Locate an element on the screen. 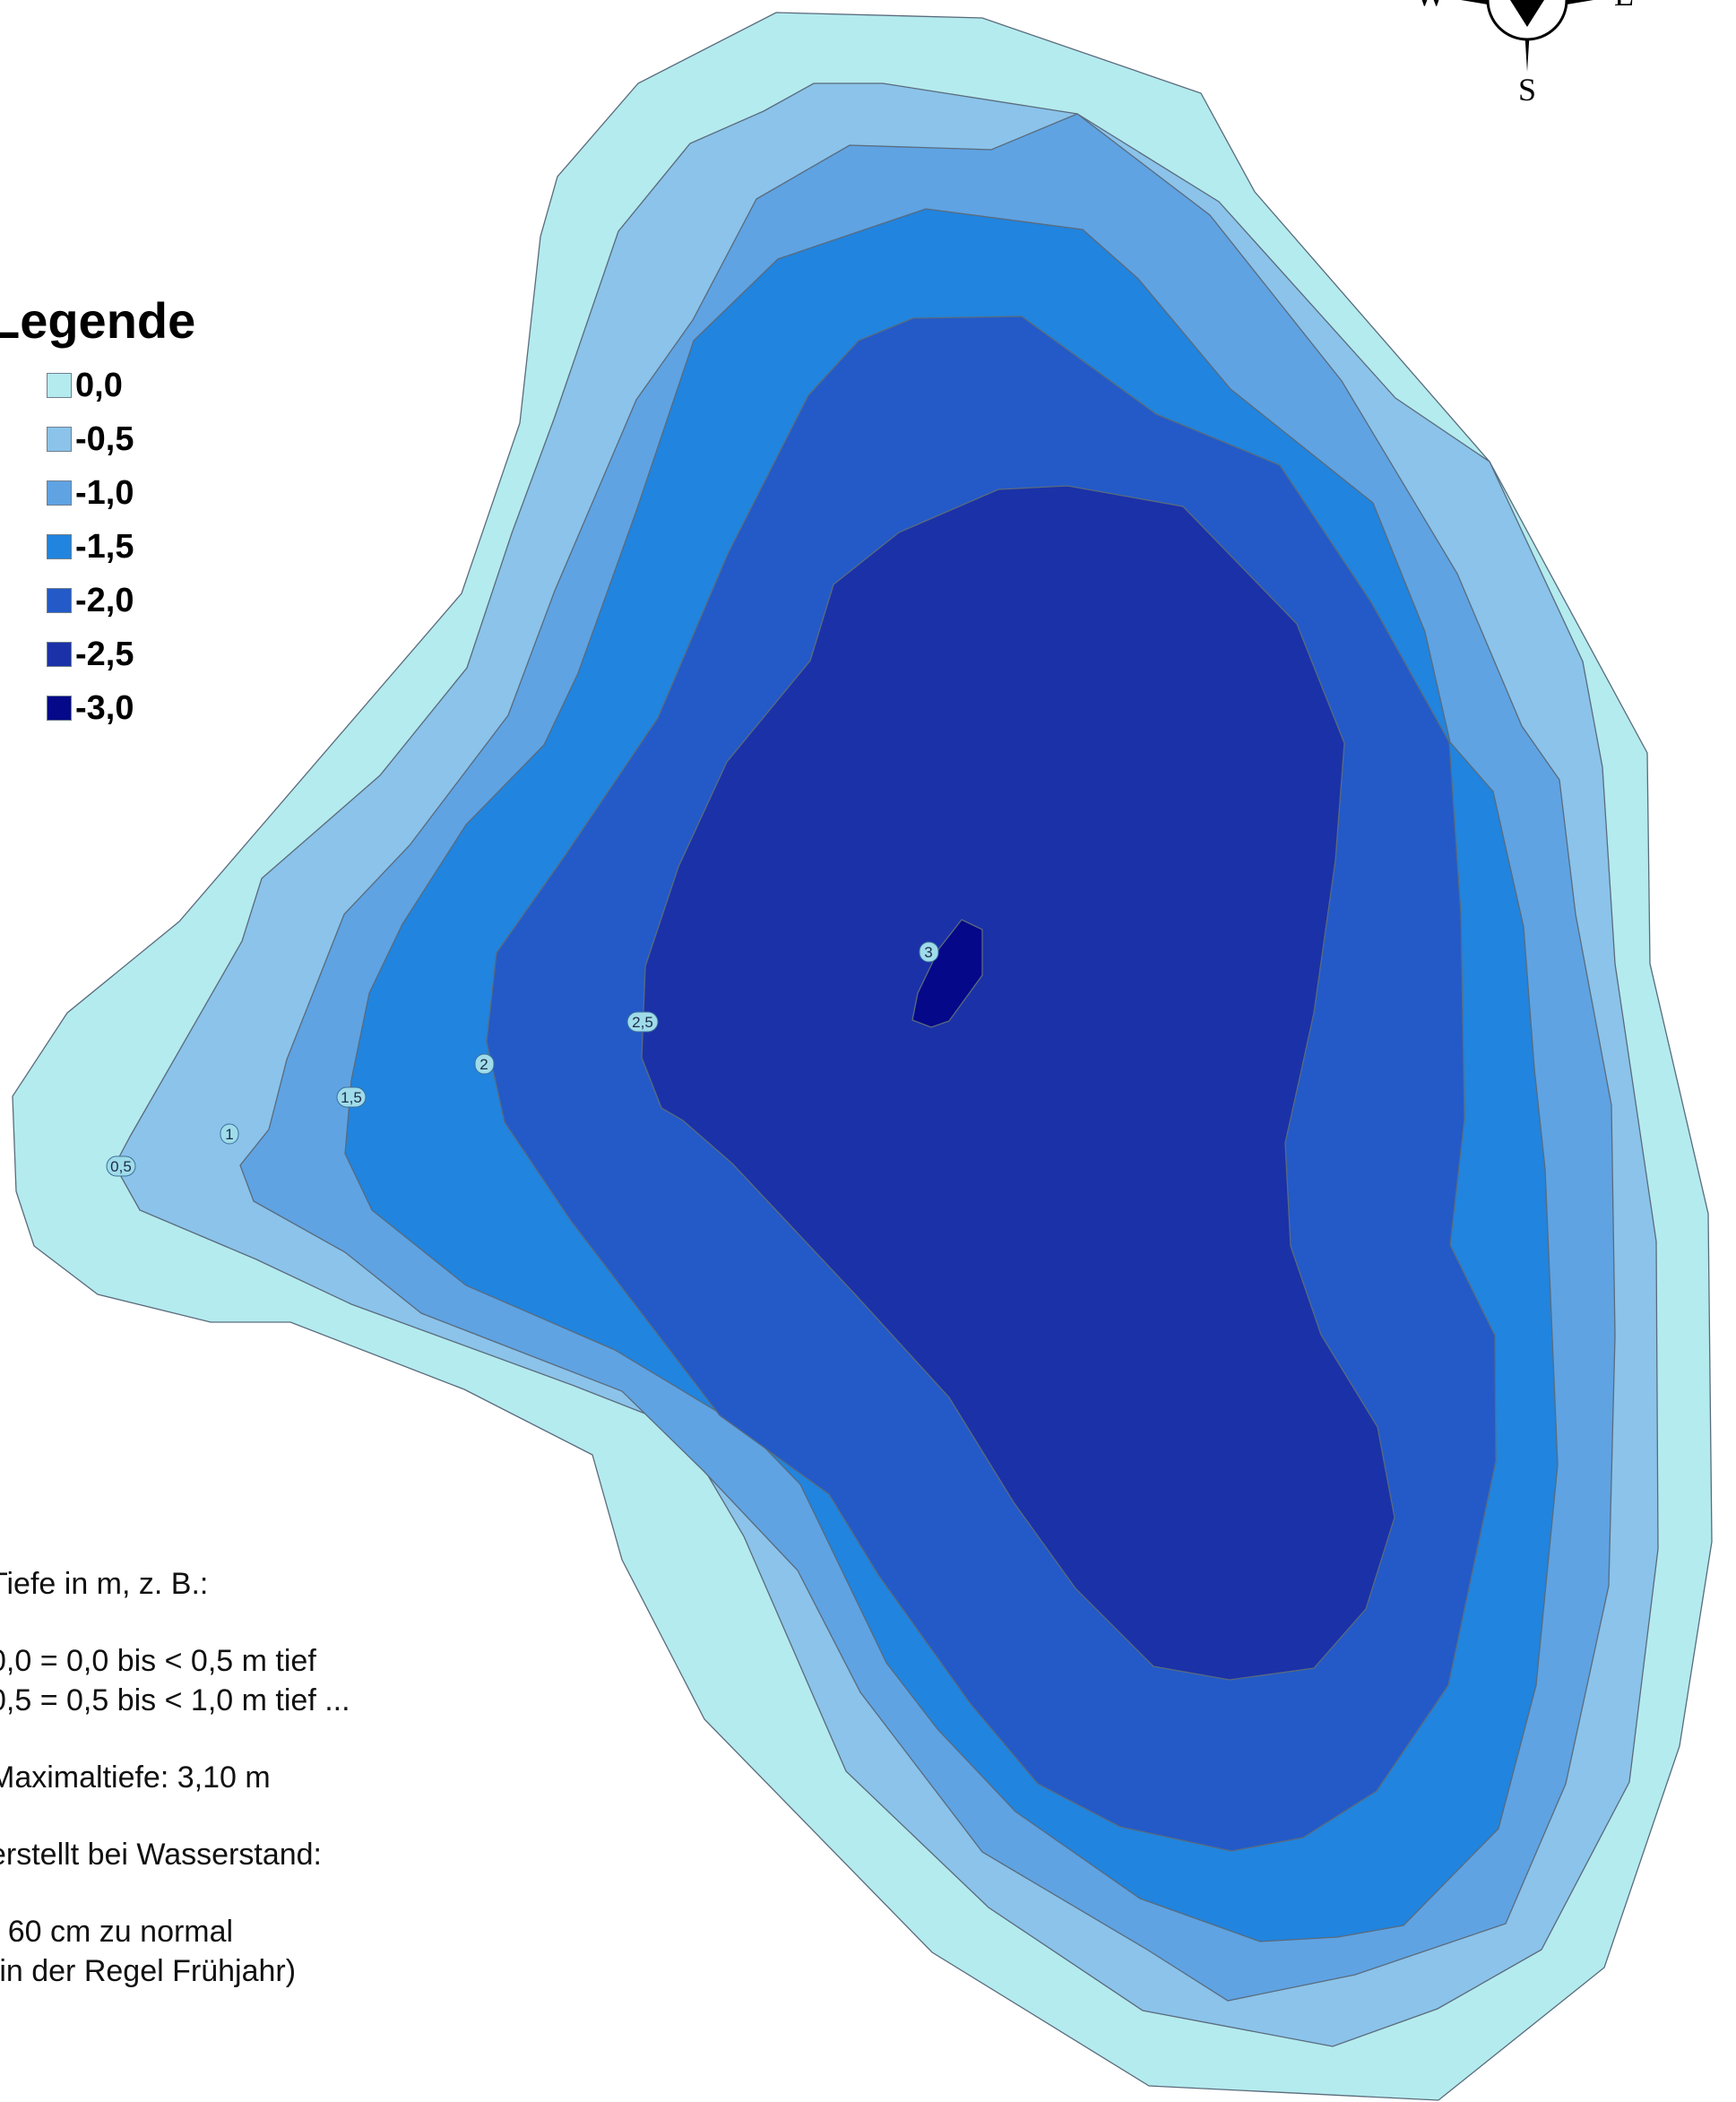  legend-item: -2,5 is located at coordinates (97, 654).